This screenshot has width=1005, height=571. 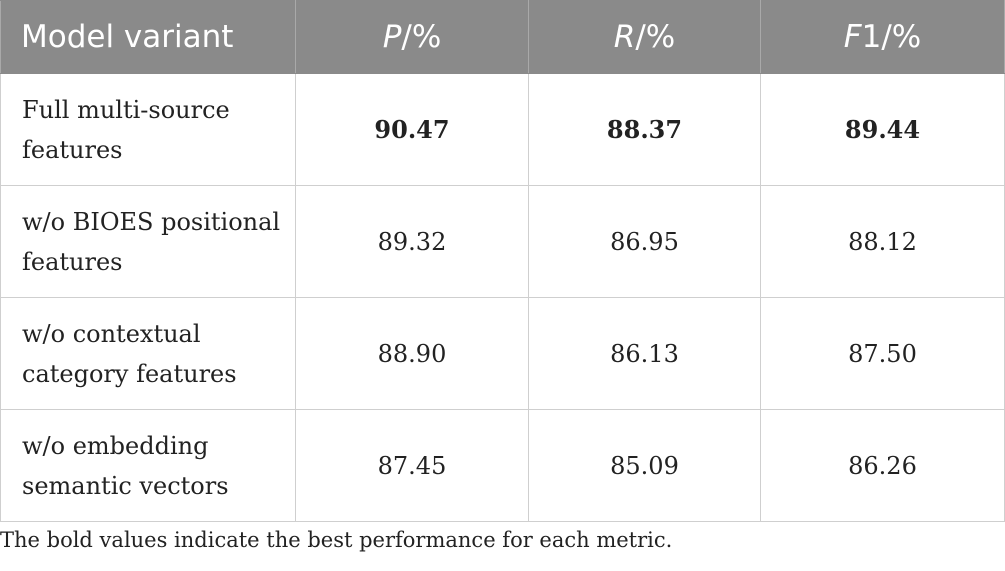 I want to click on header-recall-var: R, so click(x=624, y=37).